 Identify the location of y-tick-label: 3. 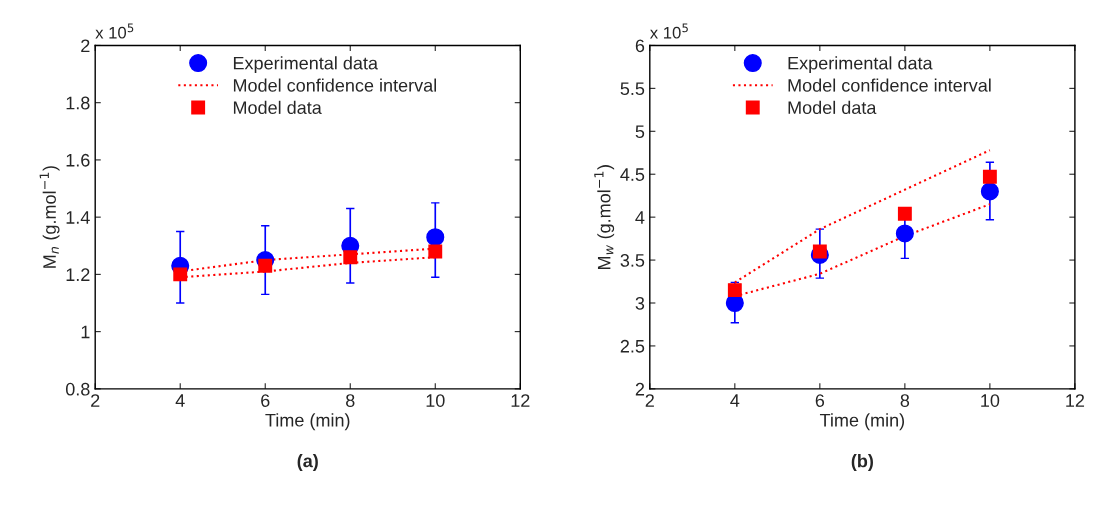
(640, 303).